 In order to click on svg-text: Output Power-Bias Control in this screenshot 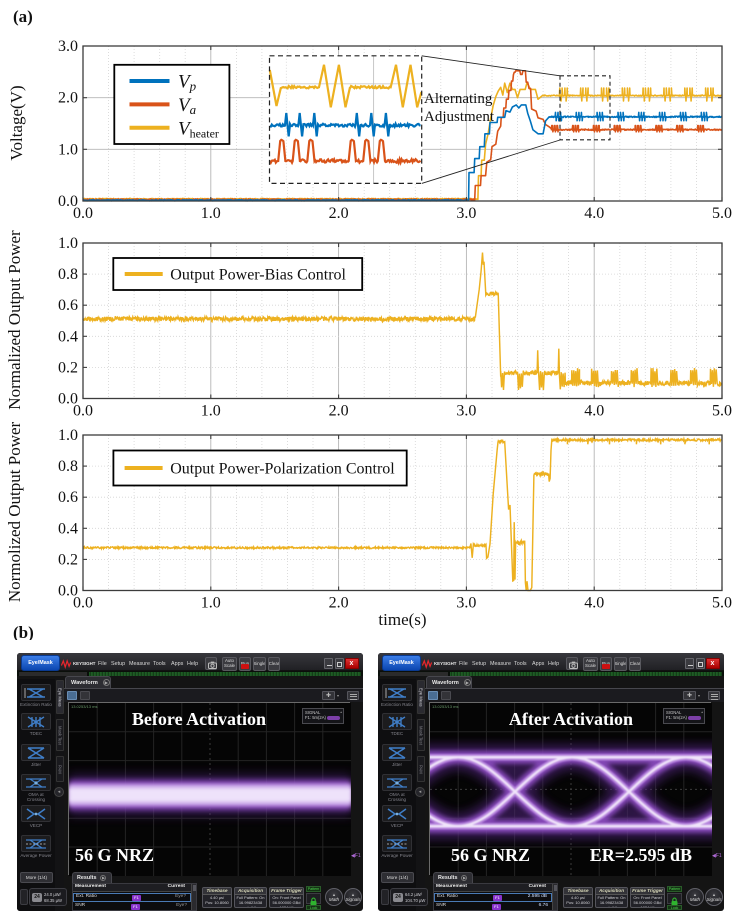, I will do `click(258, 275)`.